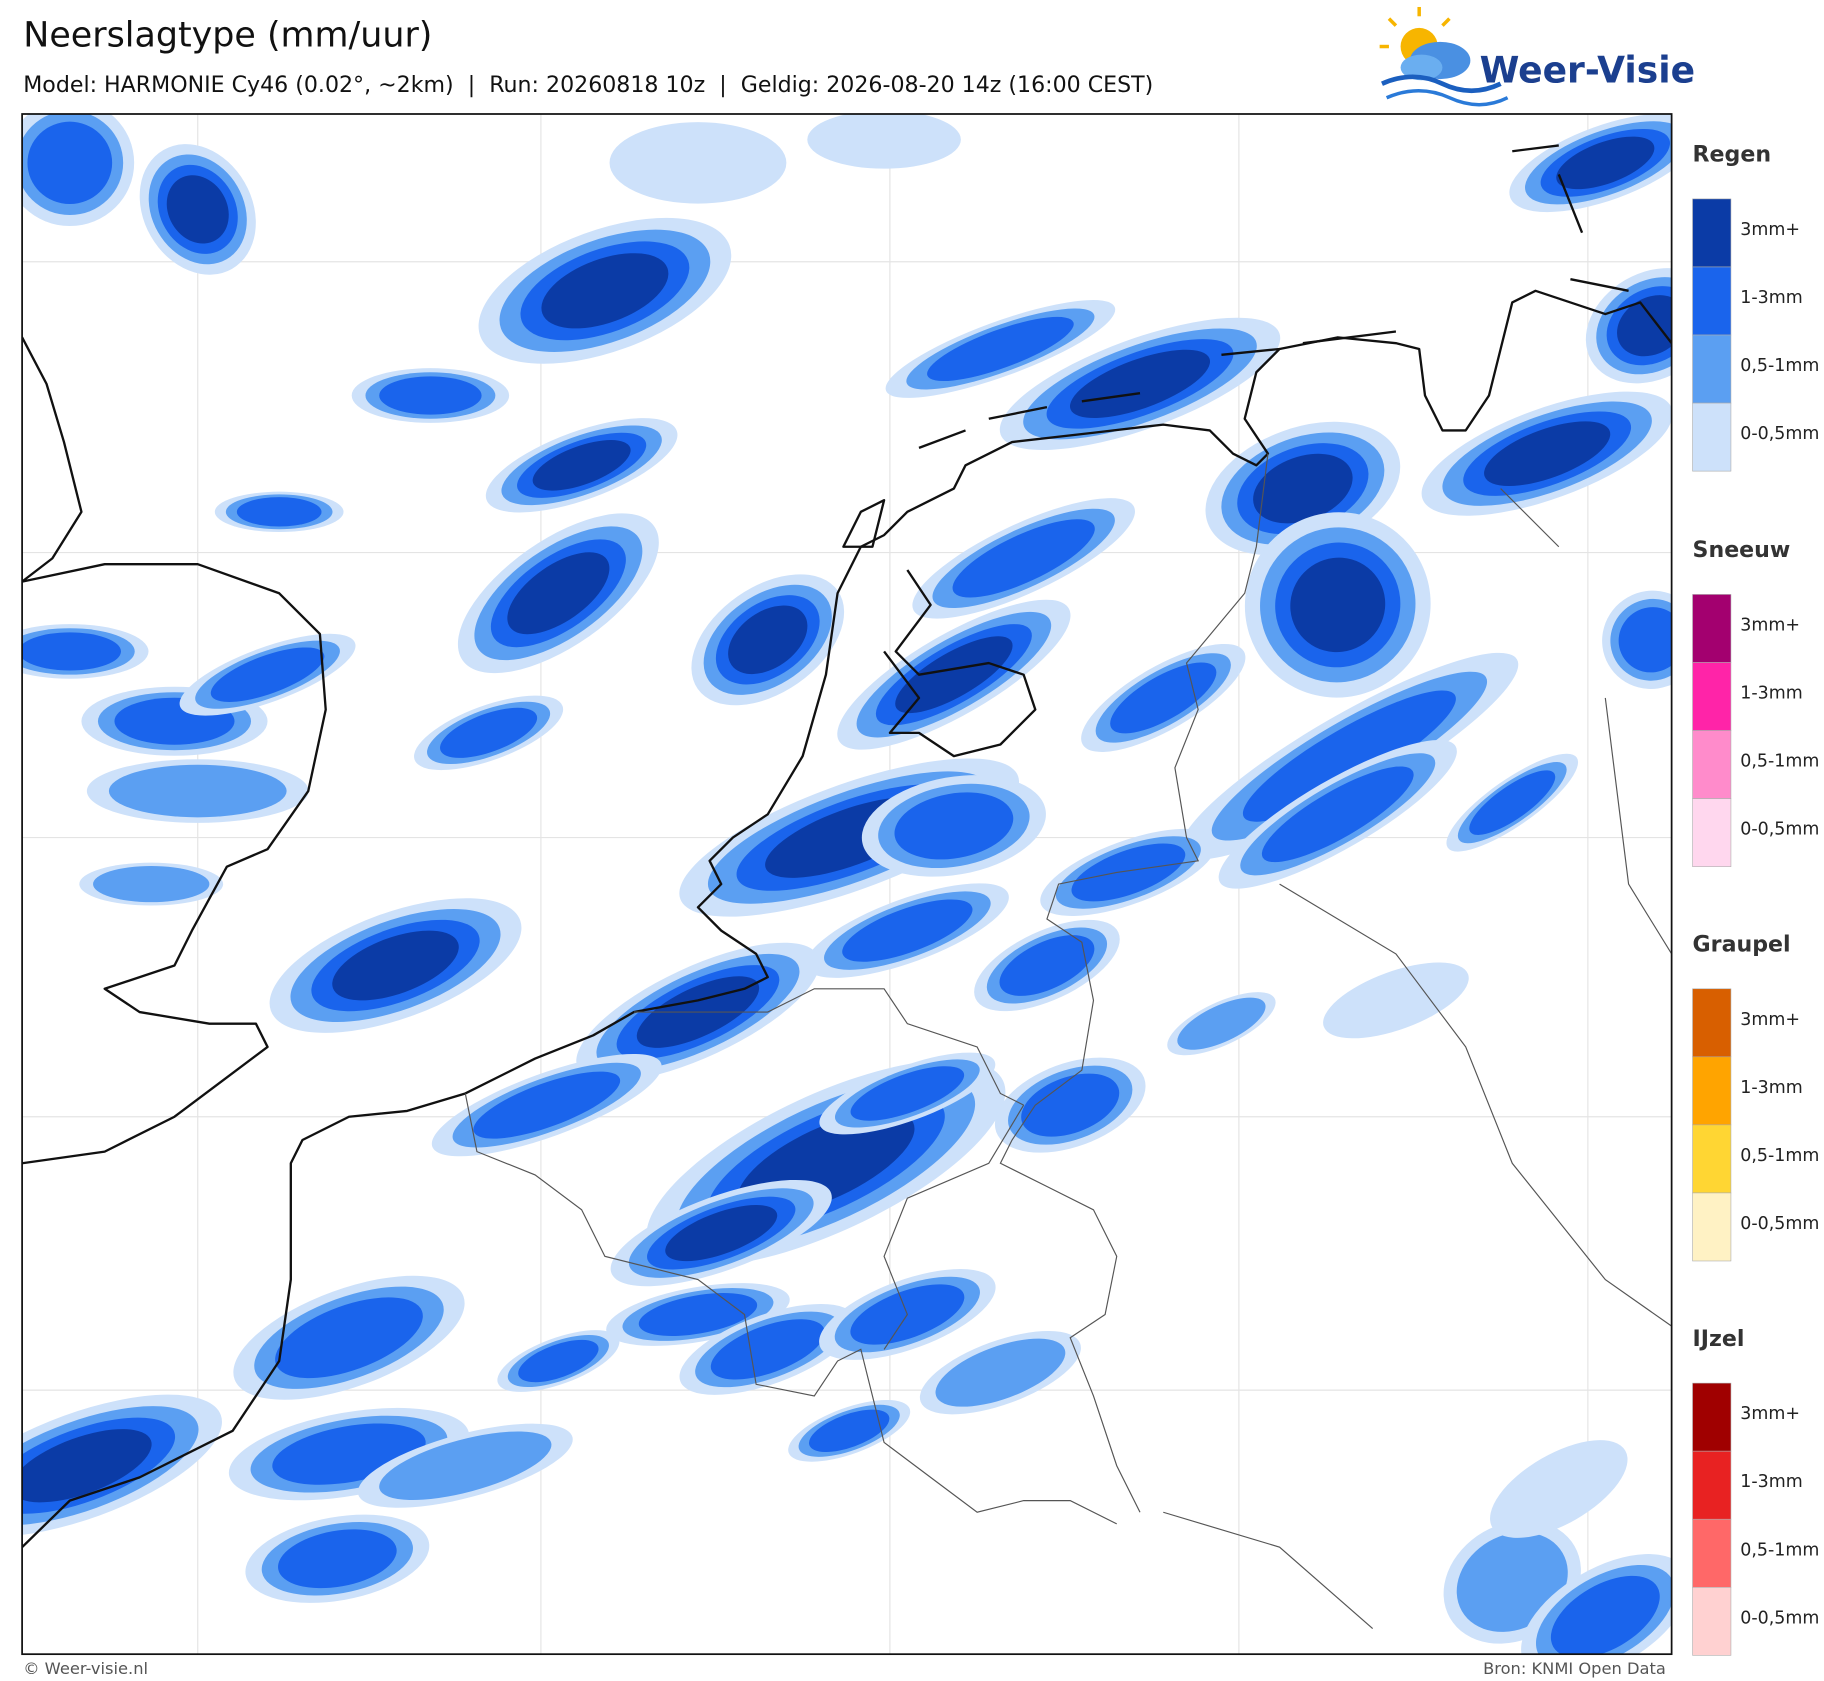 The width and height of the screenshot is (1824, 1681). I want to click on footer-left: © Weer-visie.nl, so click(85, 1668).